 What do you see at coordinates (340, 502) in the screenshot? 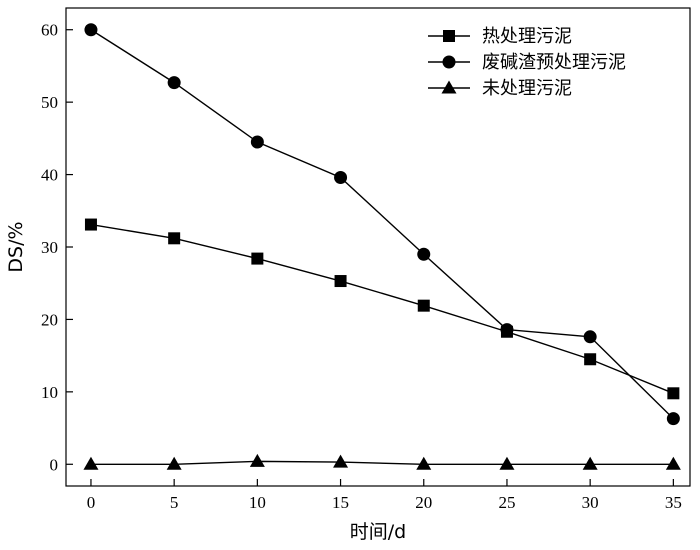
I see `x-tick-label: 15` at bounding box center [340, 502].